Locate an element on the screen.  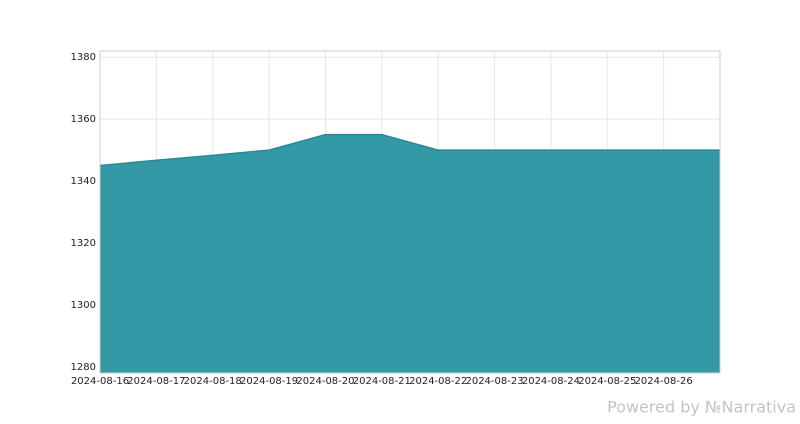
x-tick-label: 2024-08-24 is located at coordinates (551, 381).